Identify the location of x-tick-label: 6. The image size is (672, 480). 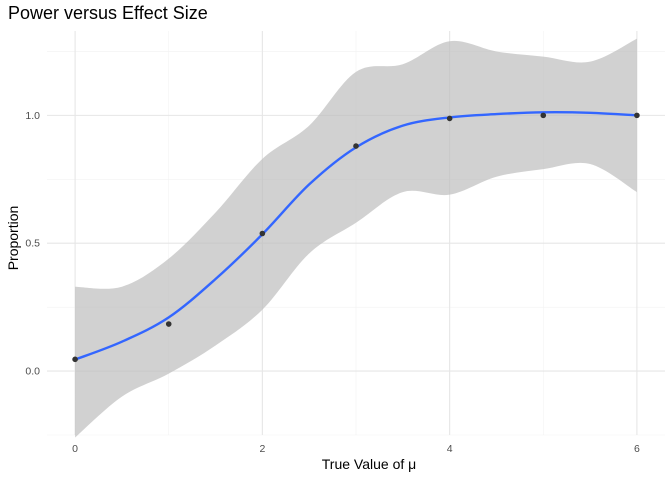
(637, 449).